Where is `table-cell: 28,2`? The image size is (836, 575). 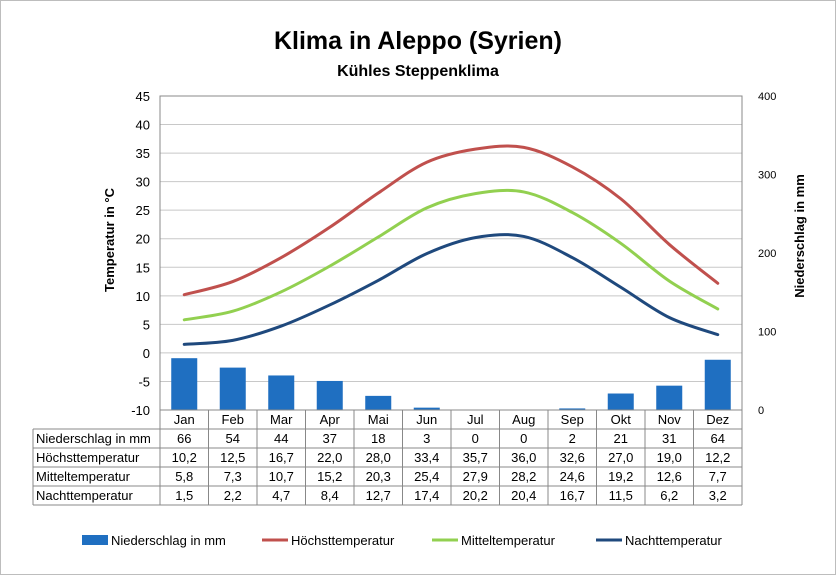 table-cell: 28,2 is located at coordinates (523, 476).